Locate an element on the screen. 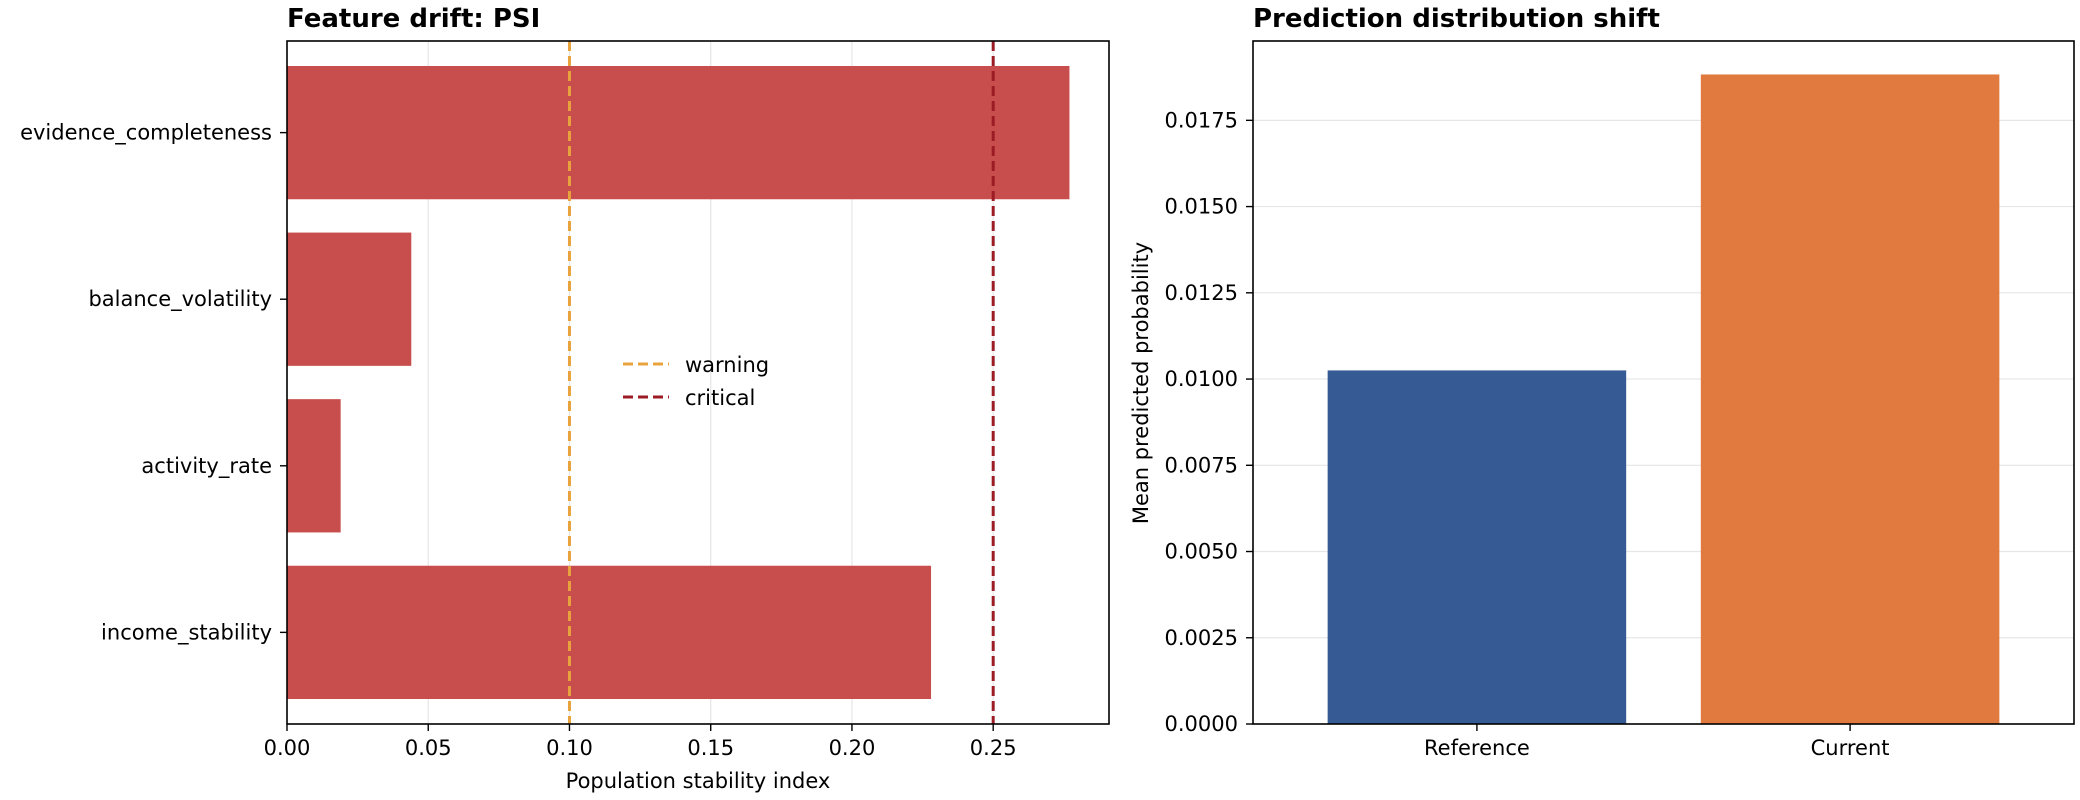 The width and height of the screenshot is (2080, 800). legend-warning-label: warning is located at coordinates (727, 365).